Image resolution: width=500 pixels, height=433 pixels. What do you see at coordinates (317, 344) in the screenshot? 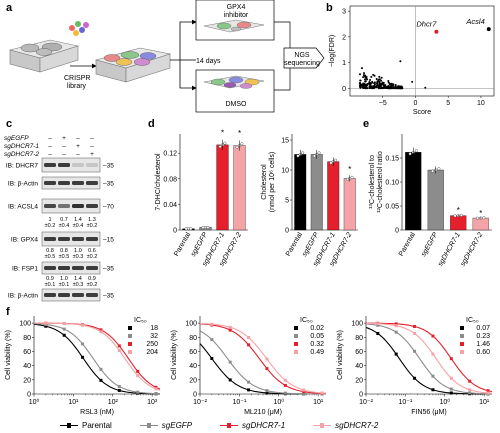
I see `ic50-value: 0.32` at bounding box center [317, 344].